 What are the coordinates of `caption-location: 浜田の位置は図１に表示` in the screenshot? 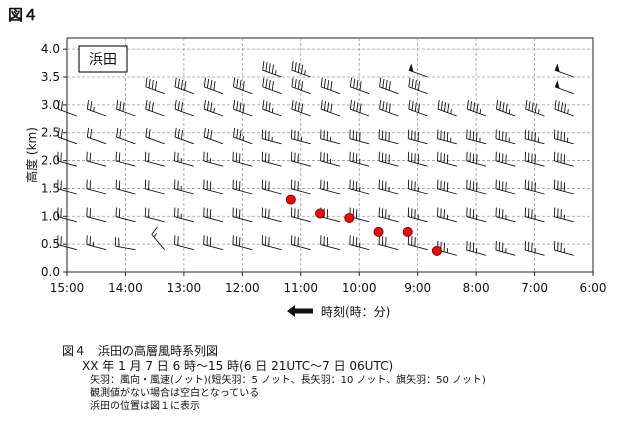 It's located at (145, 406).